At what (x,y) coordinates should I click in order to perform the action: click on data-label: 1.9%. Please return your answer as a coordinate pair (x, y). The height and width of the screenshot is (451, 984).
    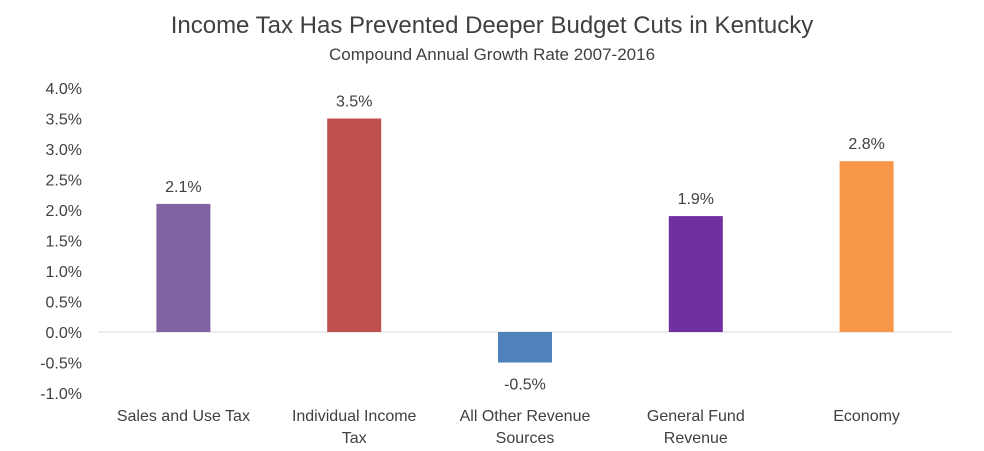
    Looking at the image, I should click on (696, 199).